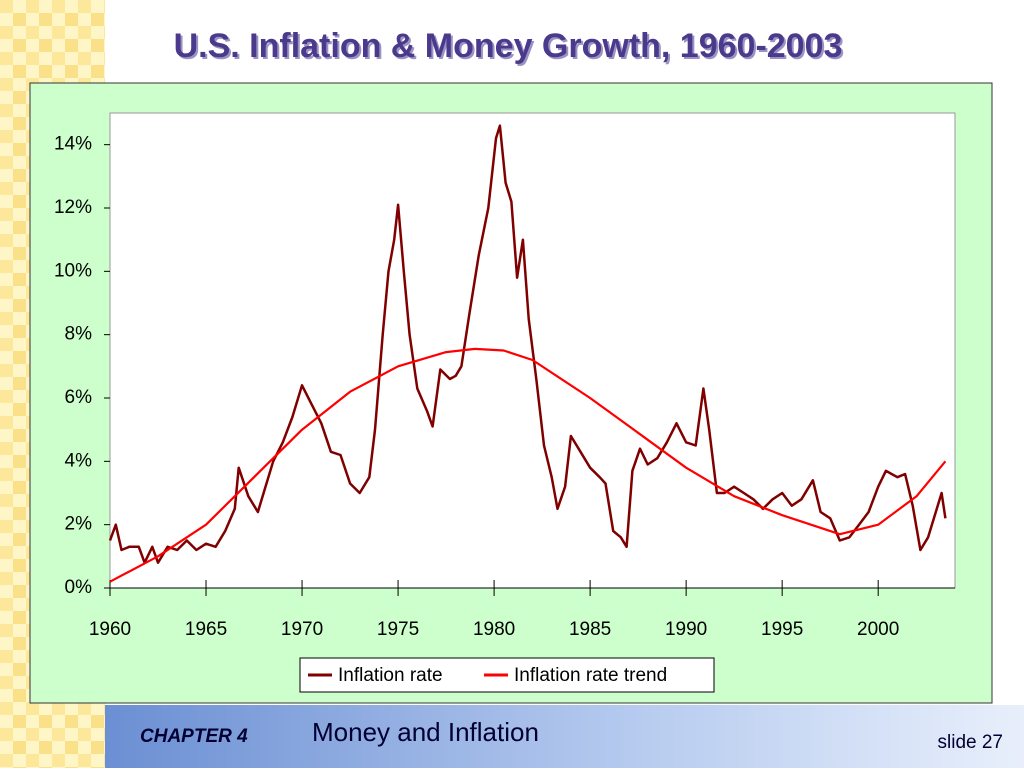 The height and width of the screenshot is (773, 1024). What do you see at coordinates (194, 736) in the screenshot?
I see `chapter: CHAPTER 4` at bounding box center [194, 736].